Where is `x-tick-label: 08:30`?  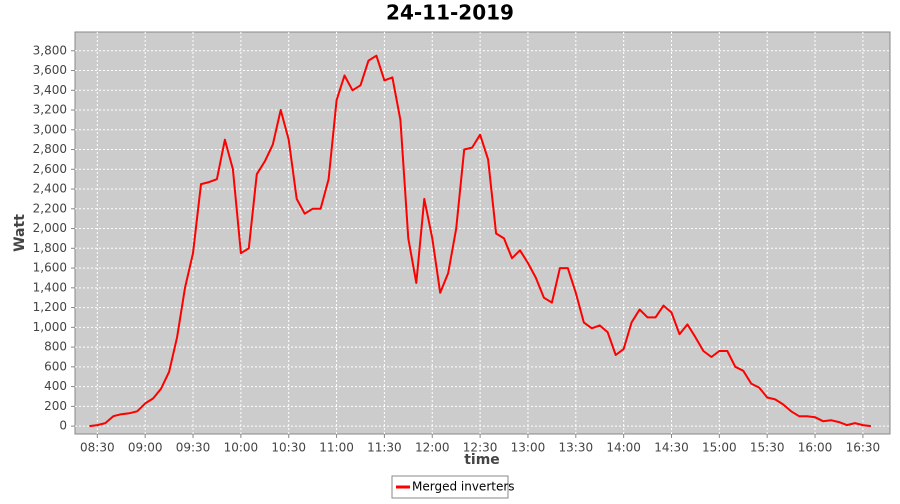 x-tick-label: 08:30 is located at coordinates (97, 448).